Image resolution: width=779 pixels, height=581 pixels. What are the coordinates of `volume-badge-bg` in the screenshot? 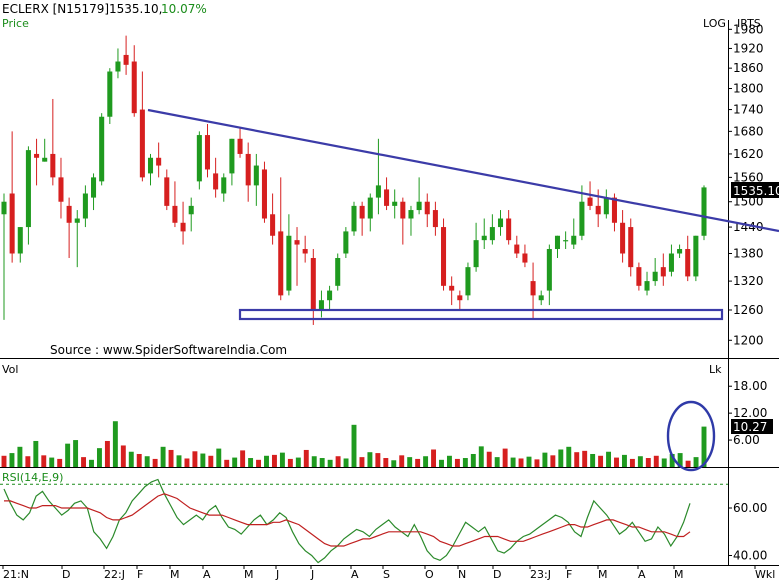 It's located at (752, 426).